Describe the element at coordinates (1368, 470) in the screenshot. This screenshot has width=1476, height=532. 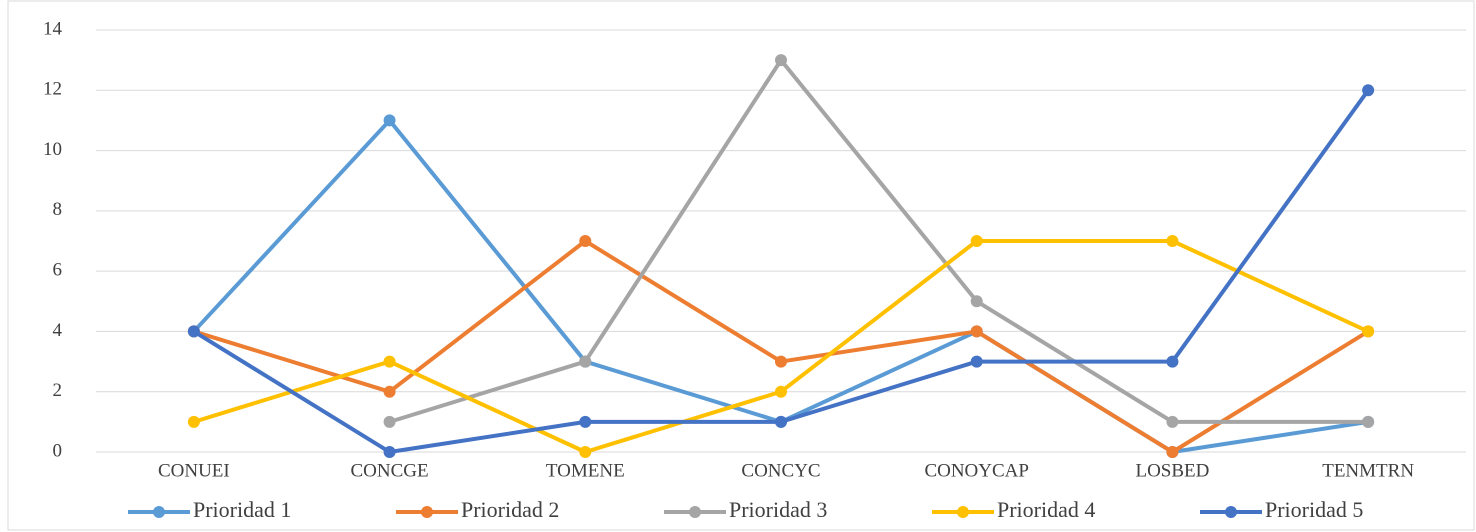
I see `x-tick-label: TENMTRN` at that location.